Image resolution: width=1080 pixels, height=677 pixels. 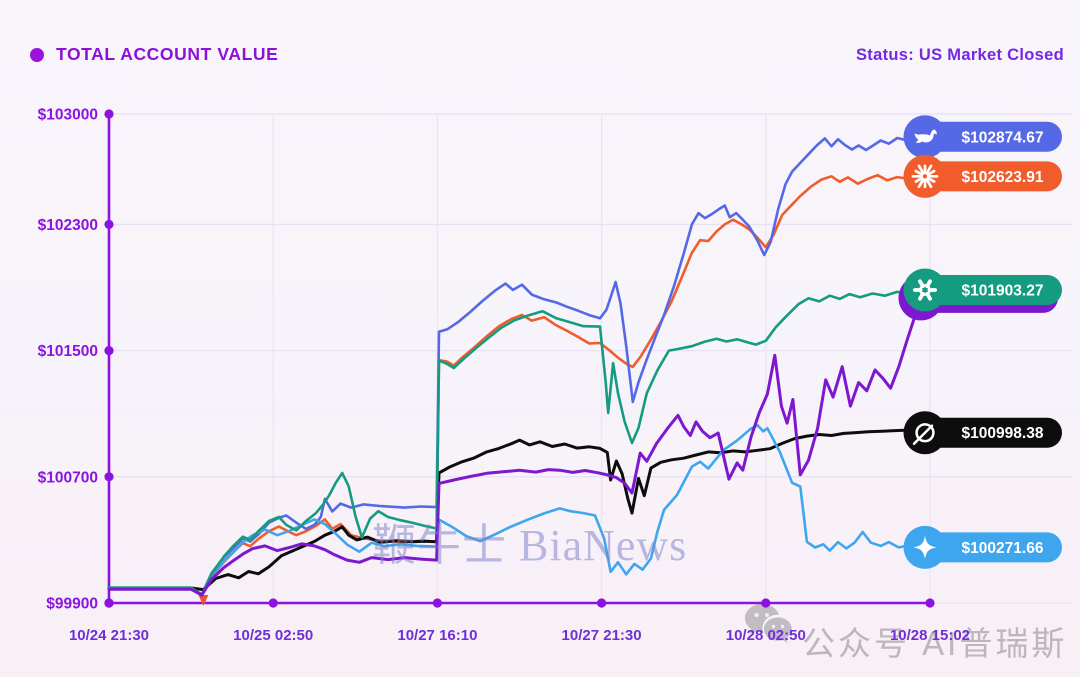 I want to click on chart-title-label: TOTAL ACCOUNT VALUE, so click(x=167, y=54).